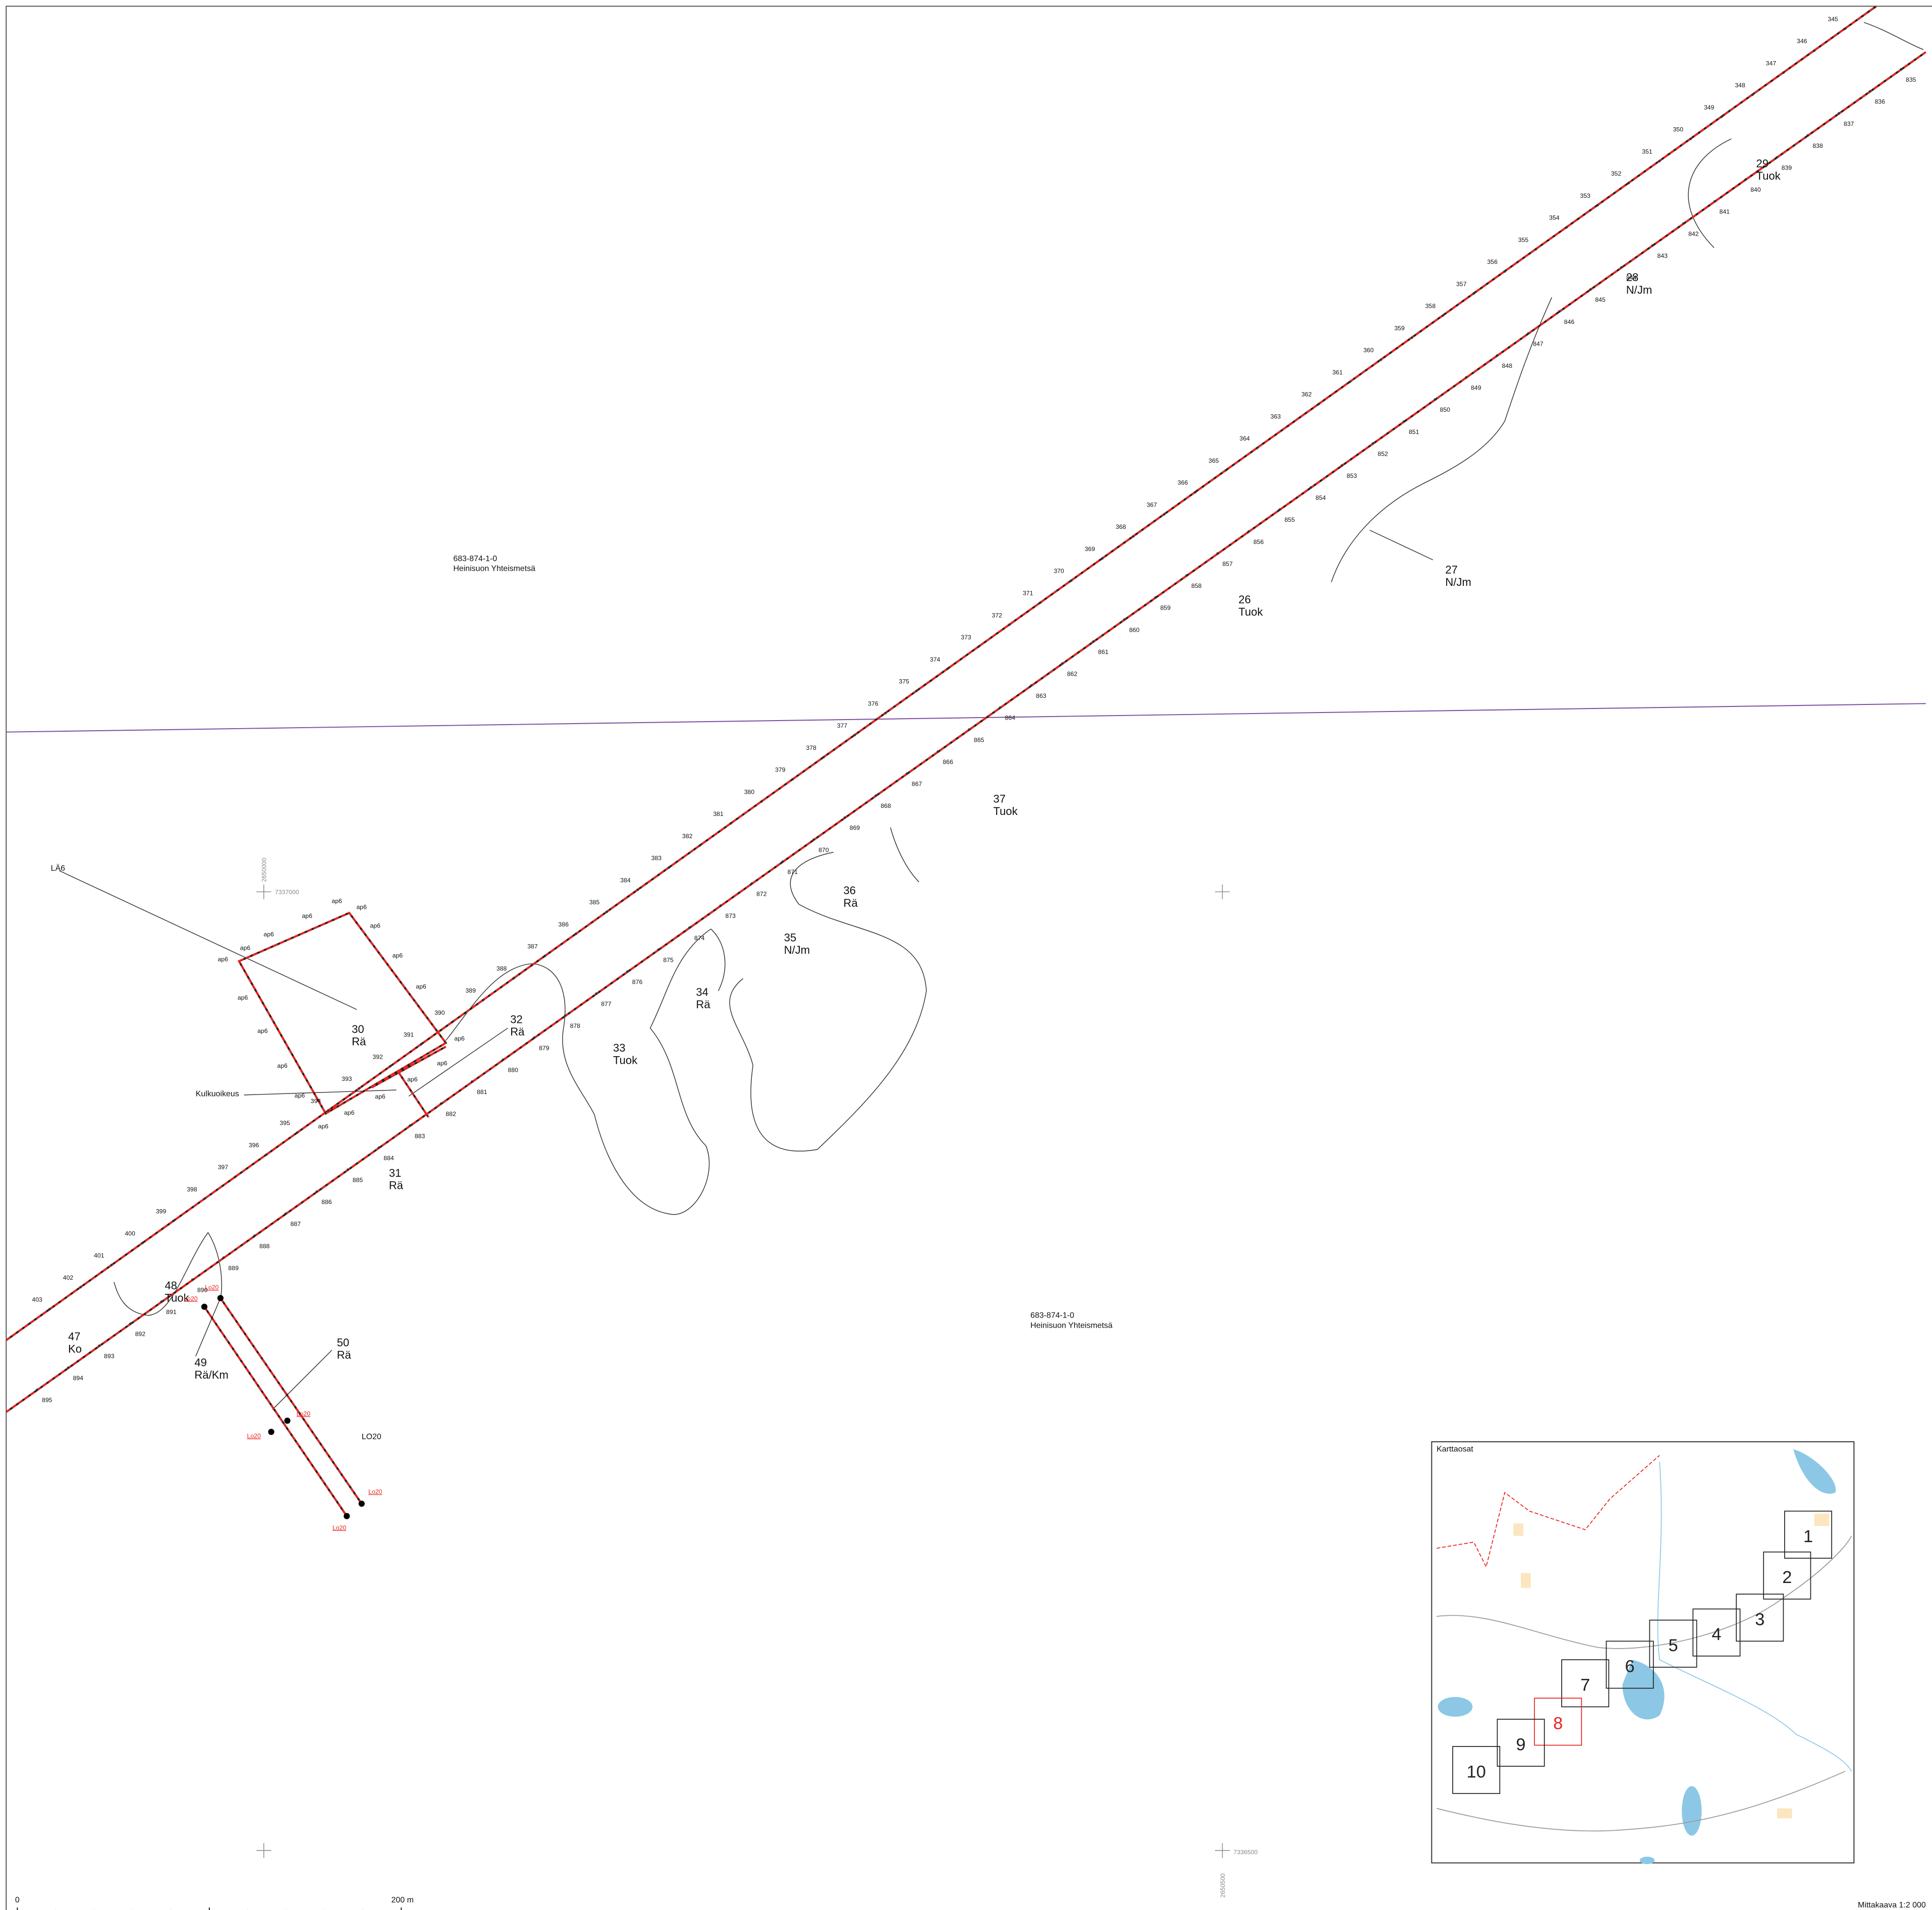 The height and width of the screenshot is (1910, 1932). Describe the element at coordinates (109, 1355) in the screenshot. I see `station-label: 893` at that location.